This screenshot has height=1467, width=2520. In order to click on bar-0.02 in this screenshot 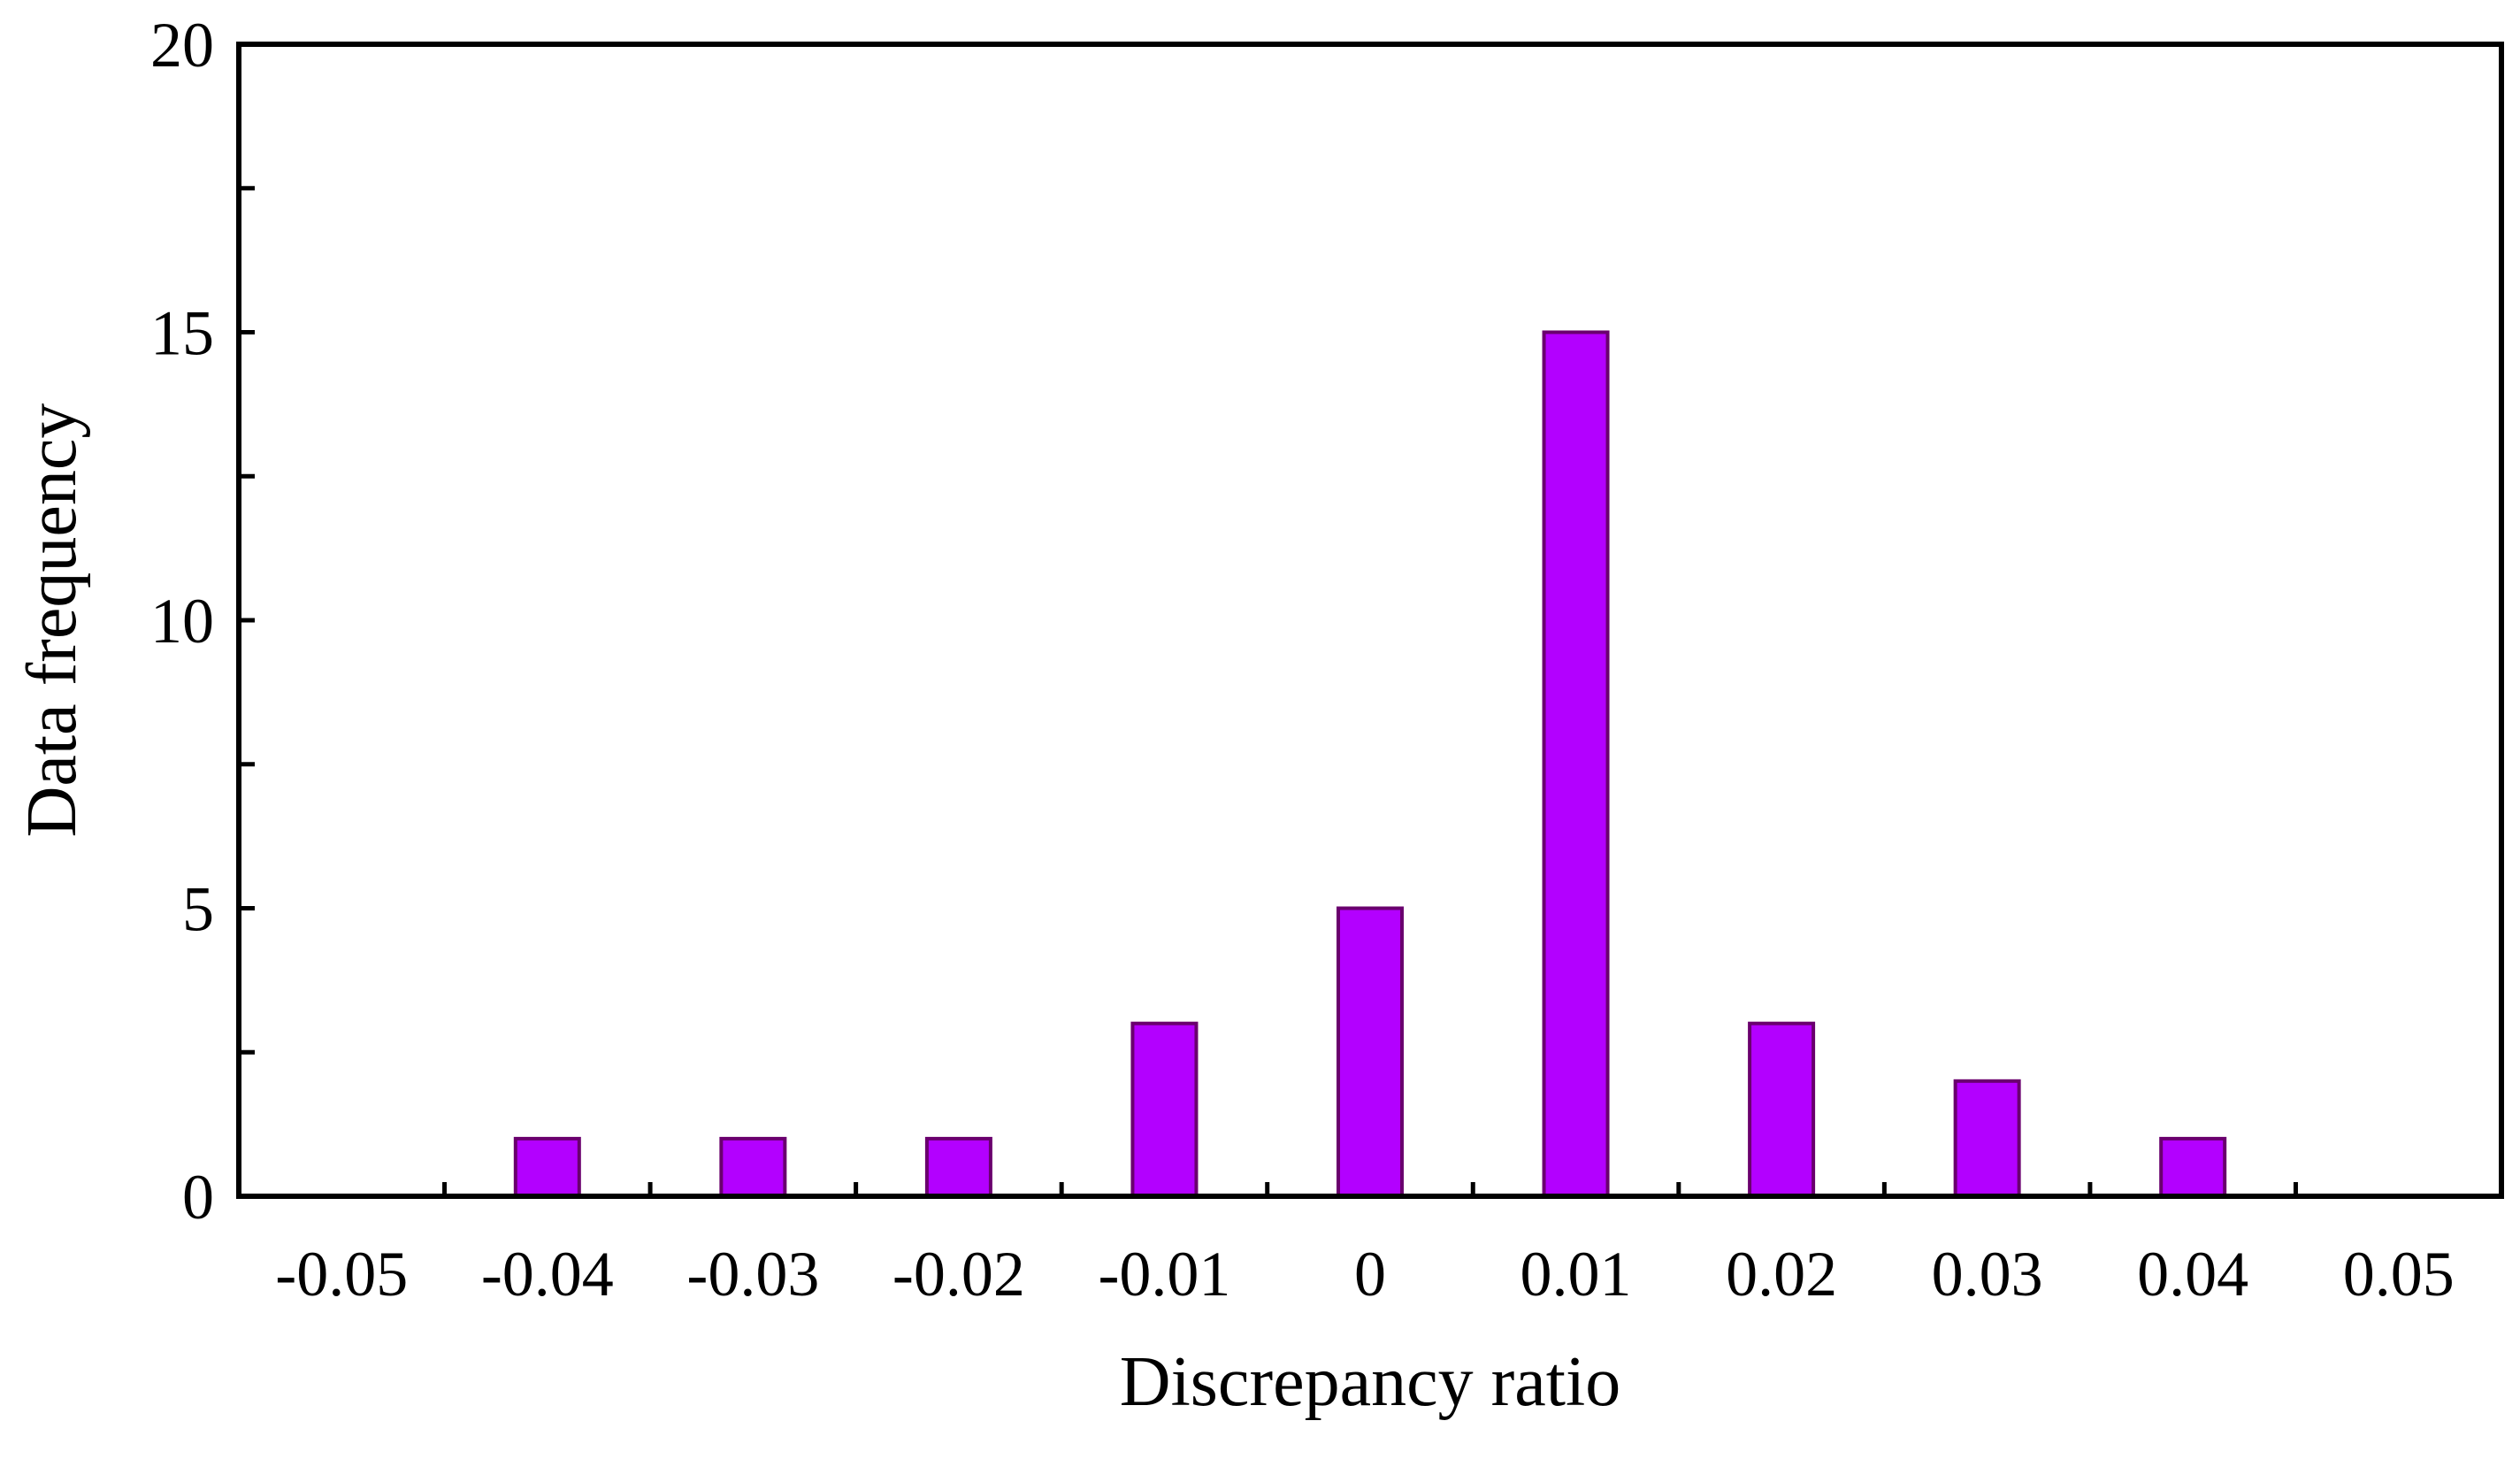, I will do `click(1782, 1109)`.